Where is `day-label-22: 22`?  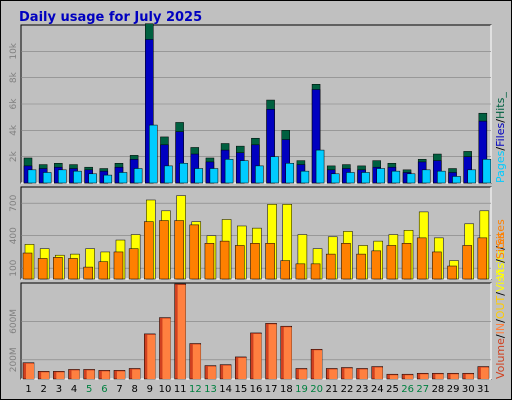 day-label-22: 22 is located at coordinates (347, 389).